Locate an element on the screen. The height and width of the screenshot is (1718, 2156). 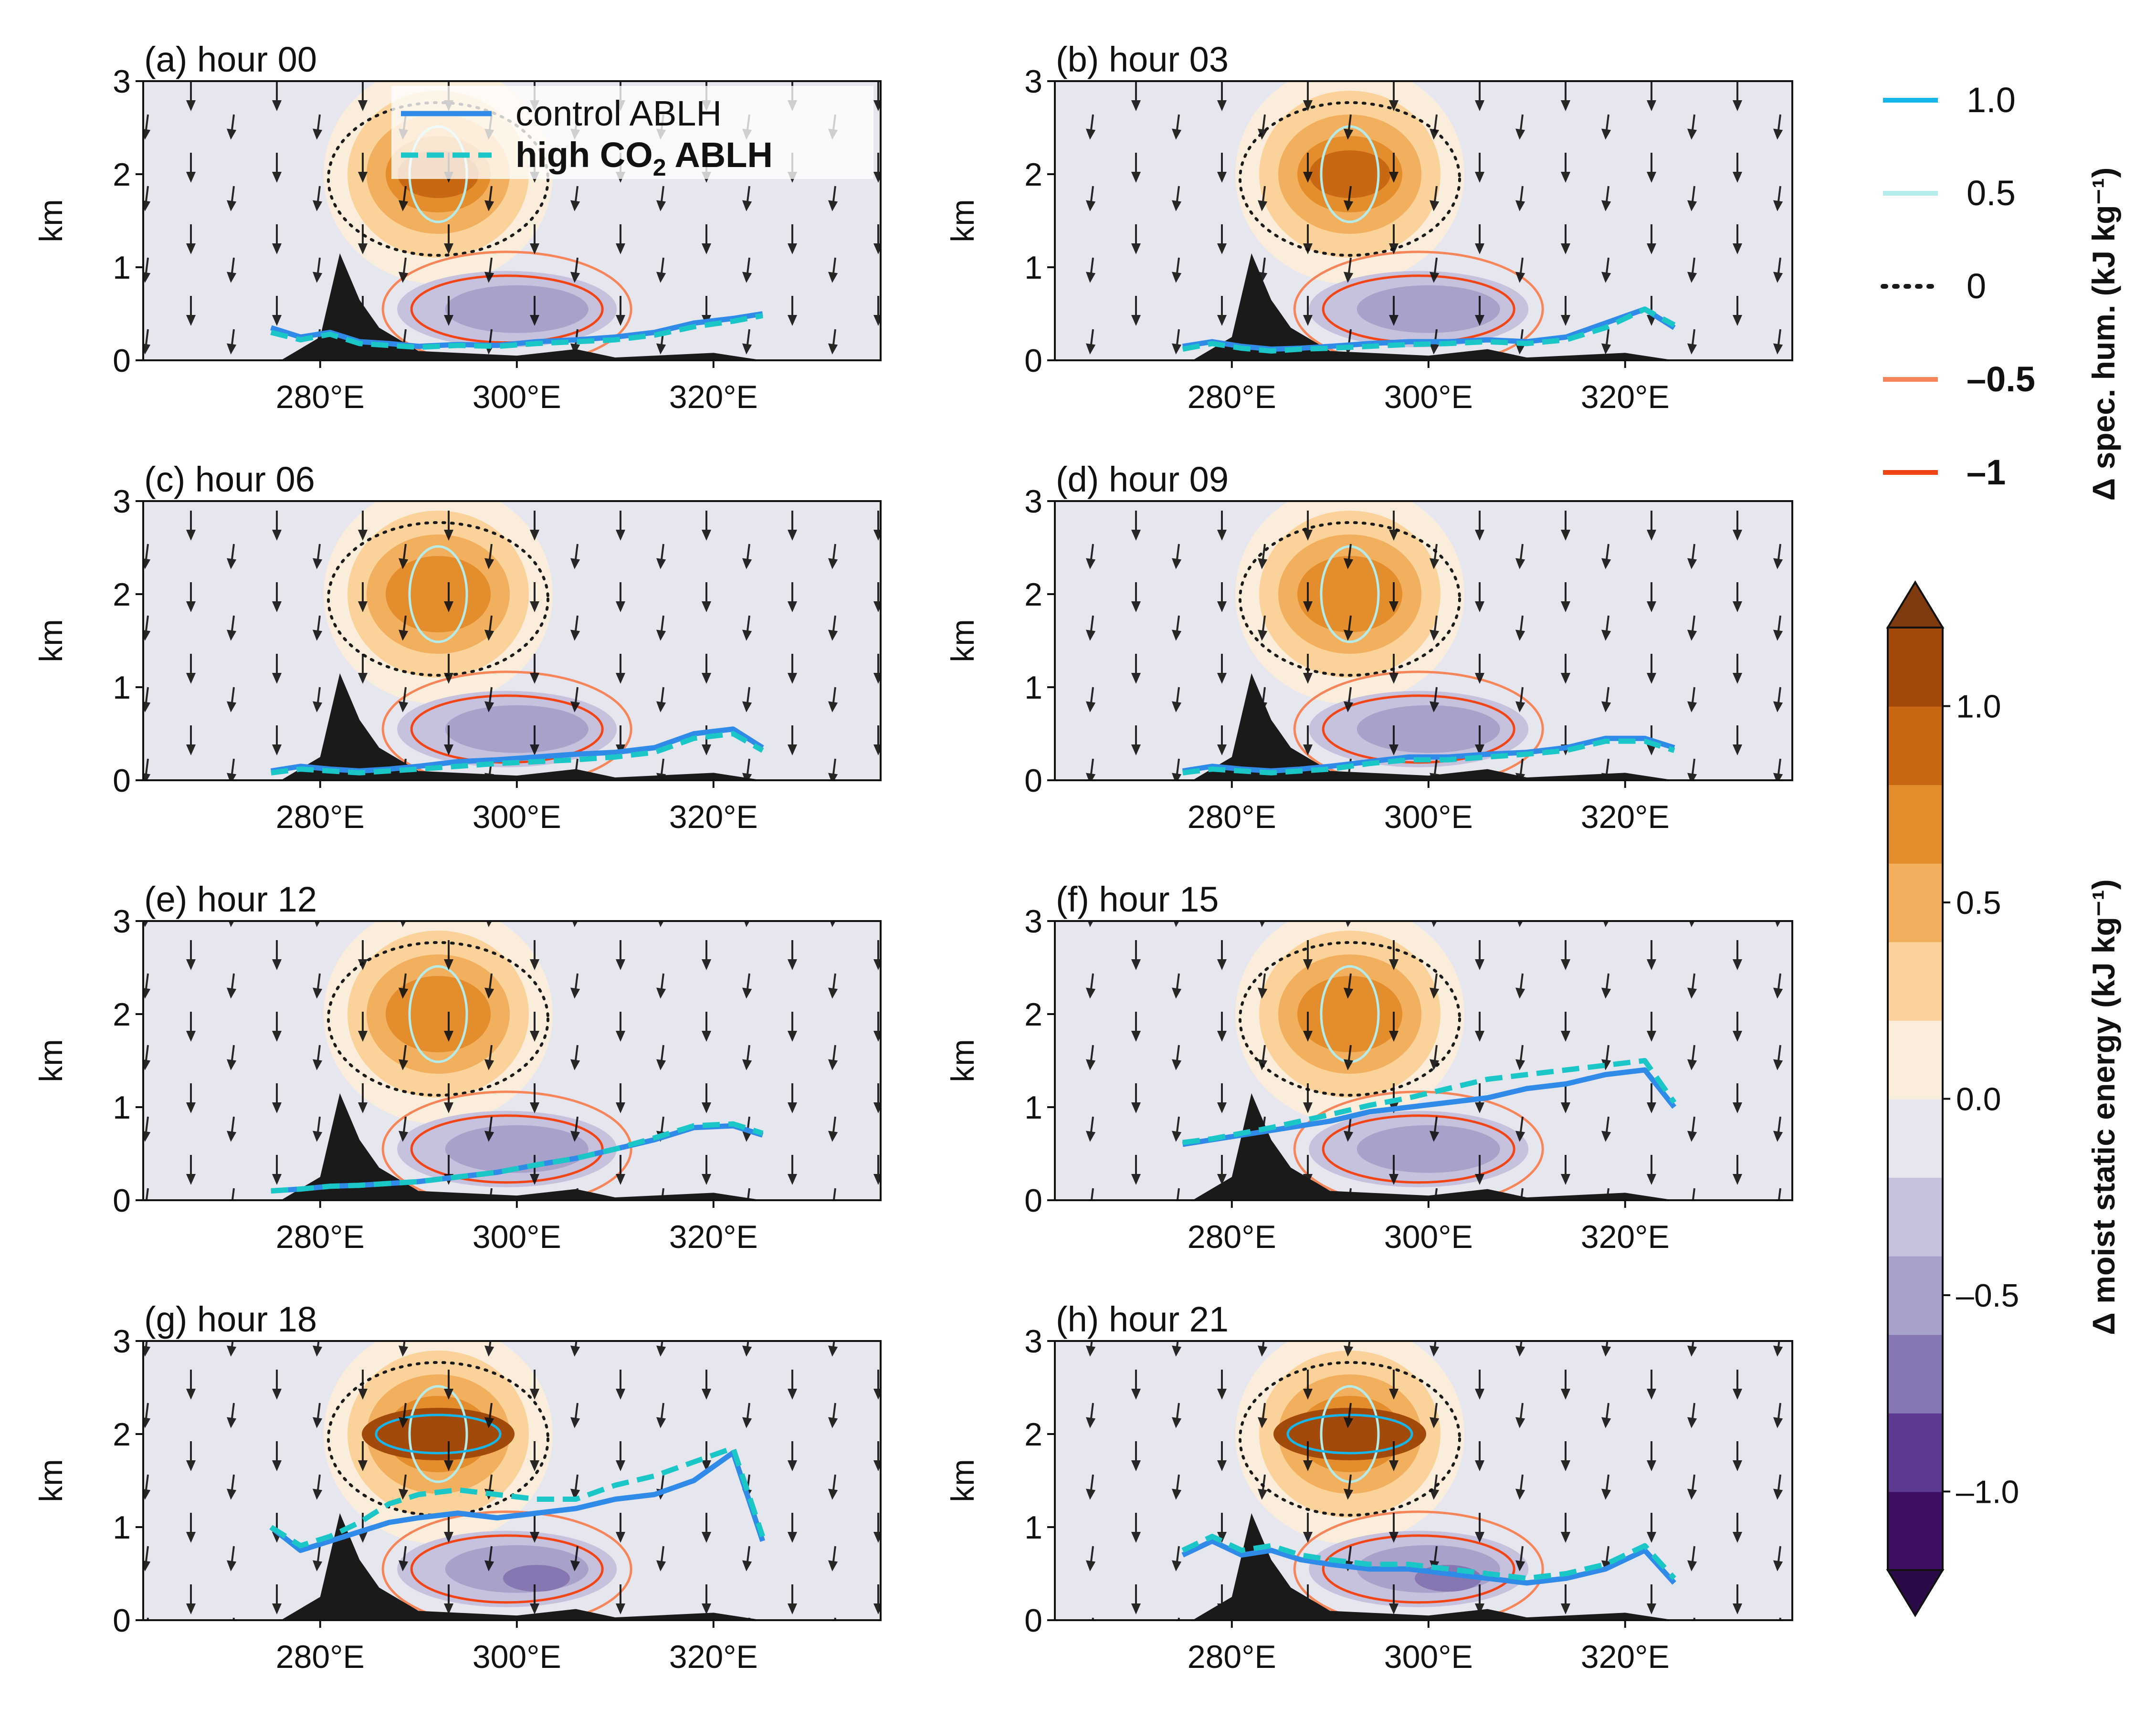
colorbar-tick-label: –0.5 is located at coordinates (1988, 1296).